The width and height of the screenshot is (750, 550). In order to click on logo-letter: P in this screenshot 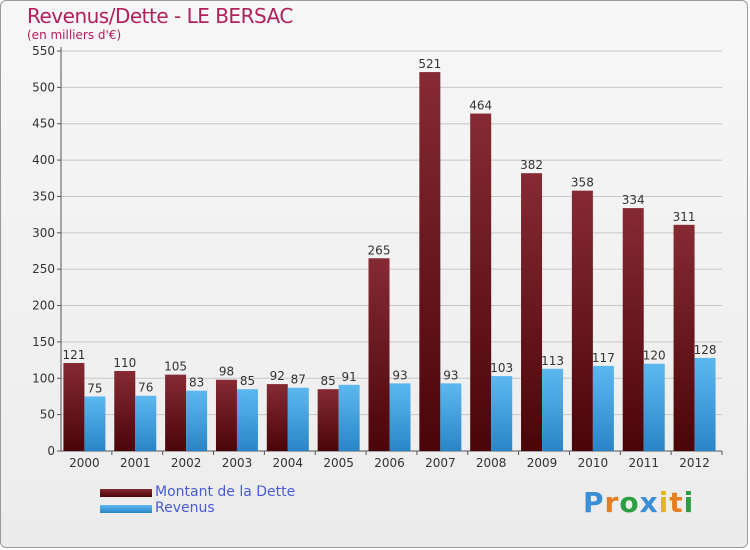, I will do `click(594, 502)`.